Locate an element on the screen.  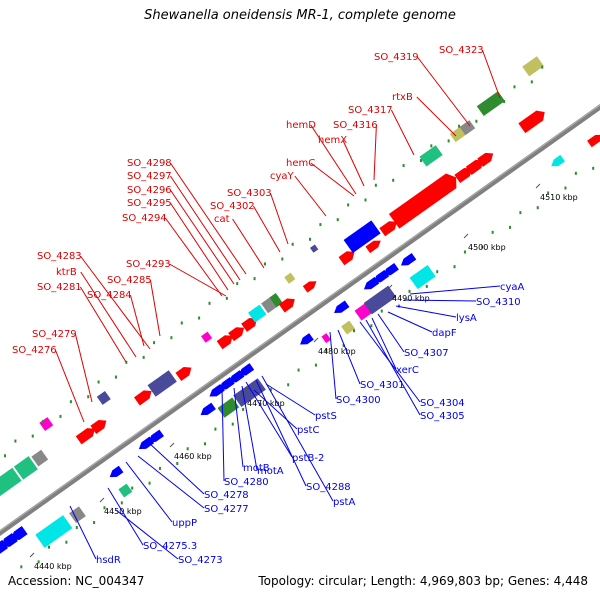
gene-label-so_4275.3: SO_4275.3 is located at coordinates (170, 546).